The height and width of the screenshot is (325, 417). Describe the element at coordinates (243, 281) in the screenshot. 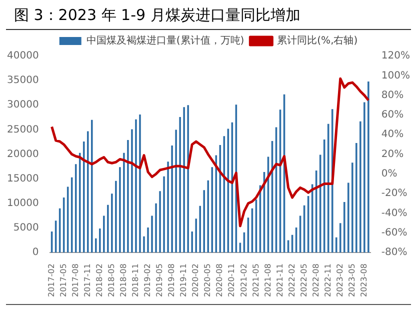

I see `x-tick-label: 2021-02` at that location.